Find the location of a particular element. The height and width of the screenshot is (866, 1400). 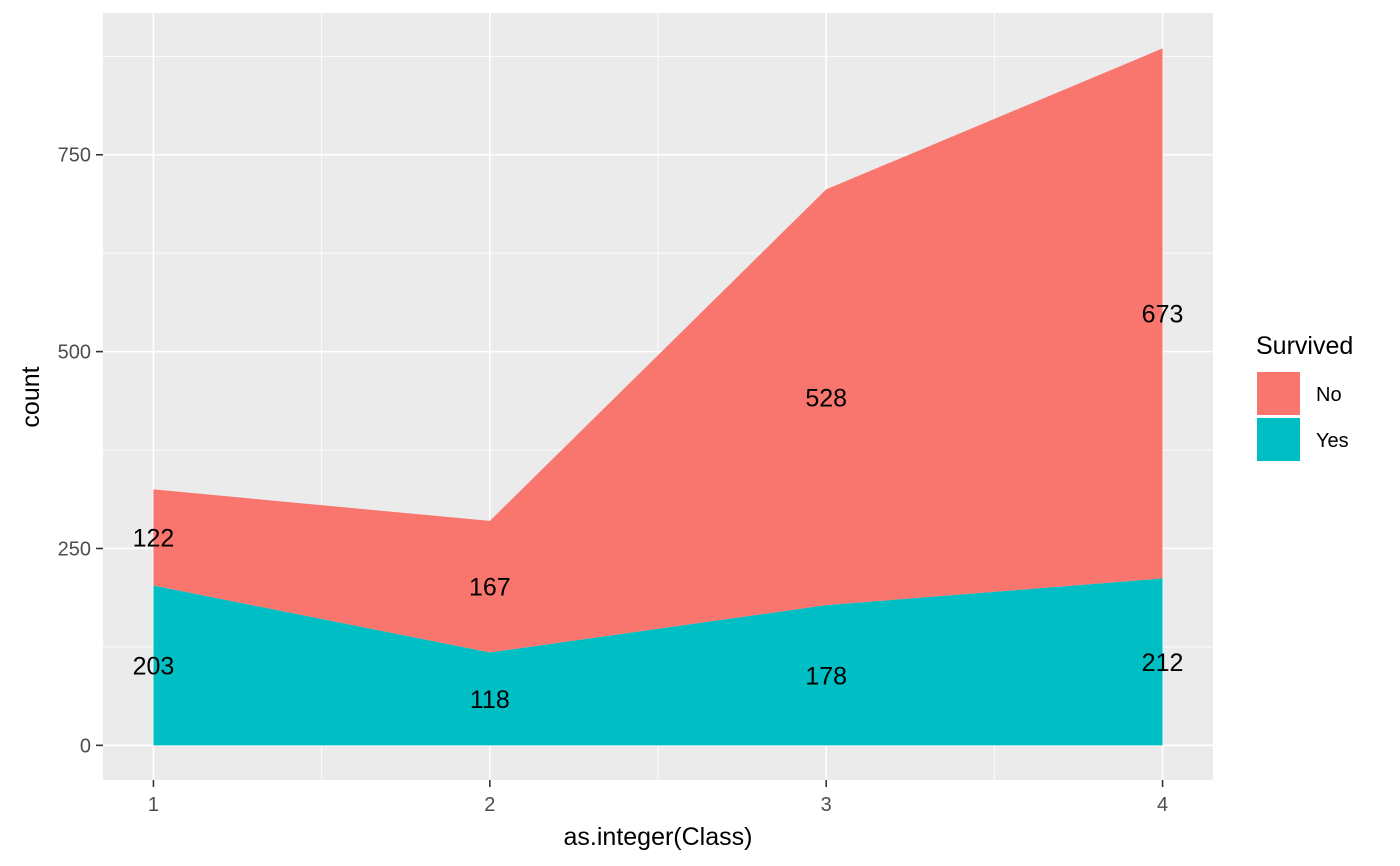

y-tick-label: 750 is located at coordinates (74, 156).